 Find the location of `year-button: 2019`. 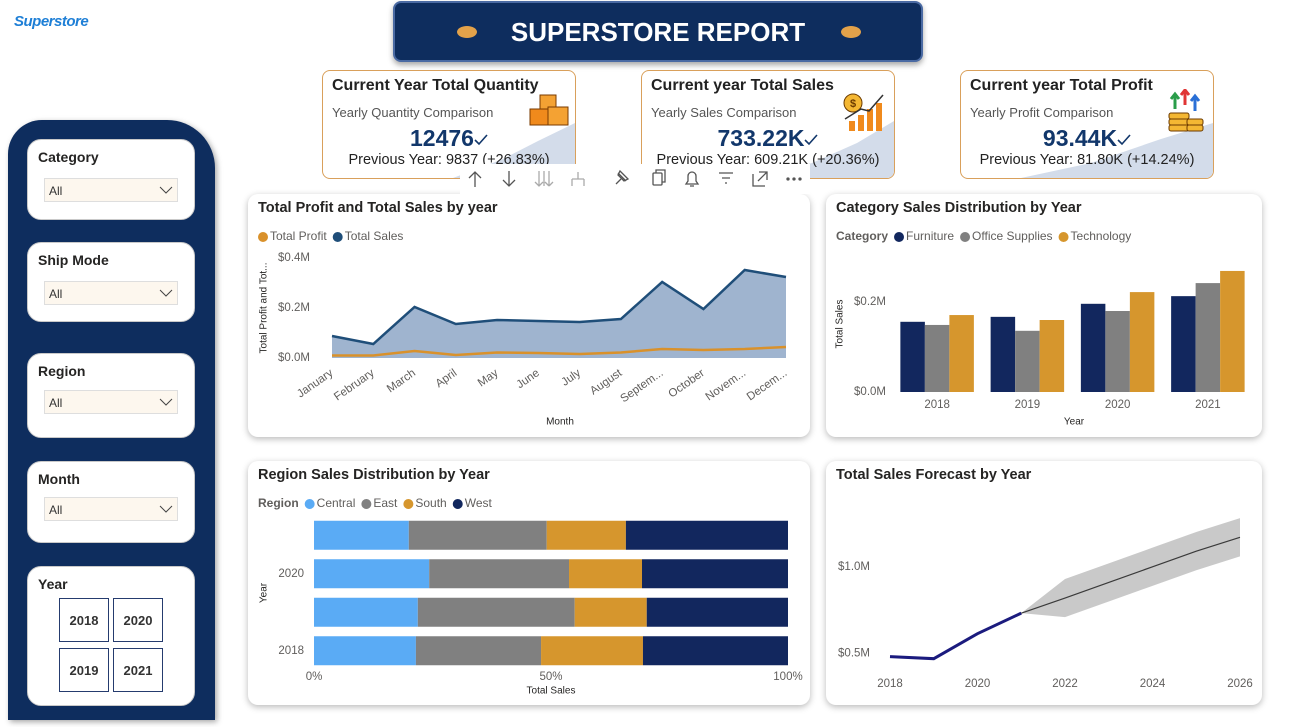

year-button: 2019 is located at coordinates (84, 670).